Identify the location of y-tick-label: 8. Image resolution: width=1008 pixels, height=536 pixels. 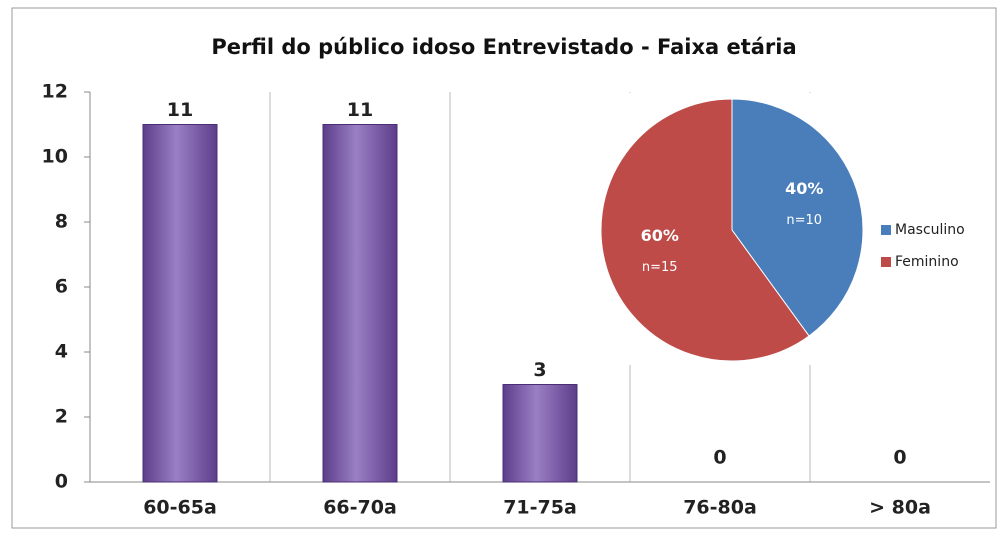
(61, 222).